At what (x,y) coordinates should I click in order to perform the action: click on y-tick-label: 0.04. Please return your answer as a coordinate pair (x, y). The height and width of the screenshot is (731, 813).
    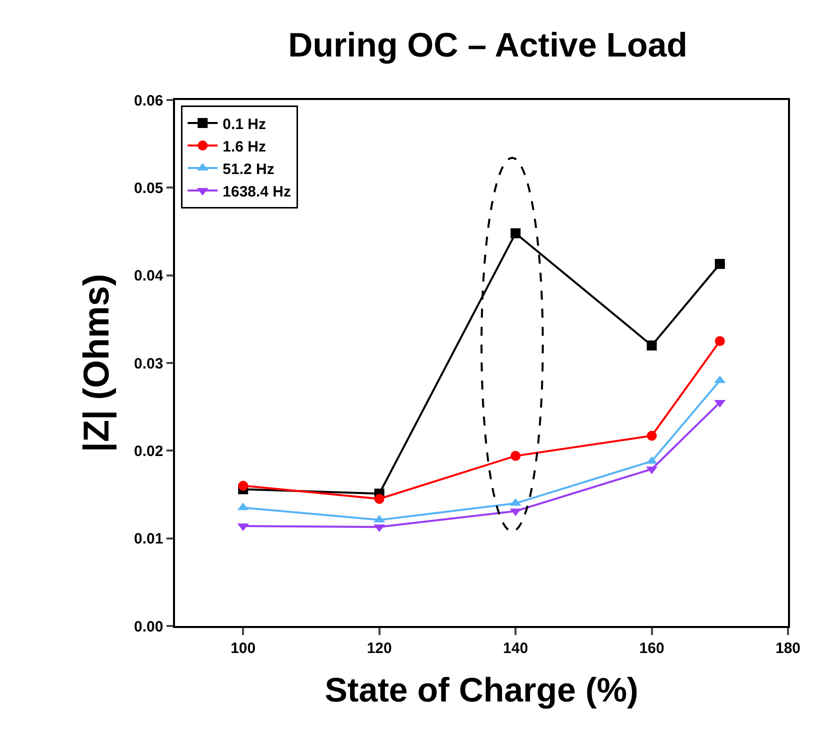
    Looking at the image, I should click on (149, 276).